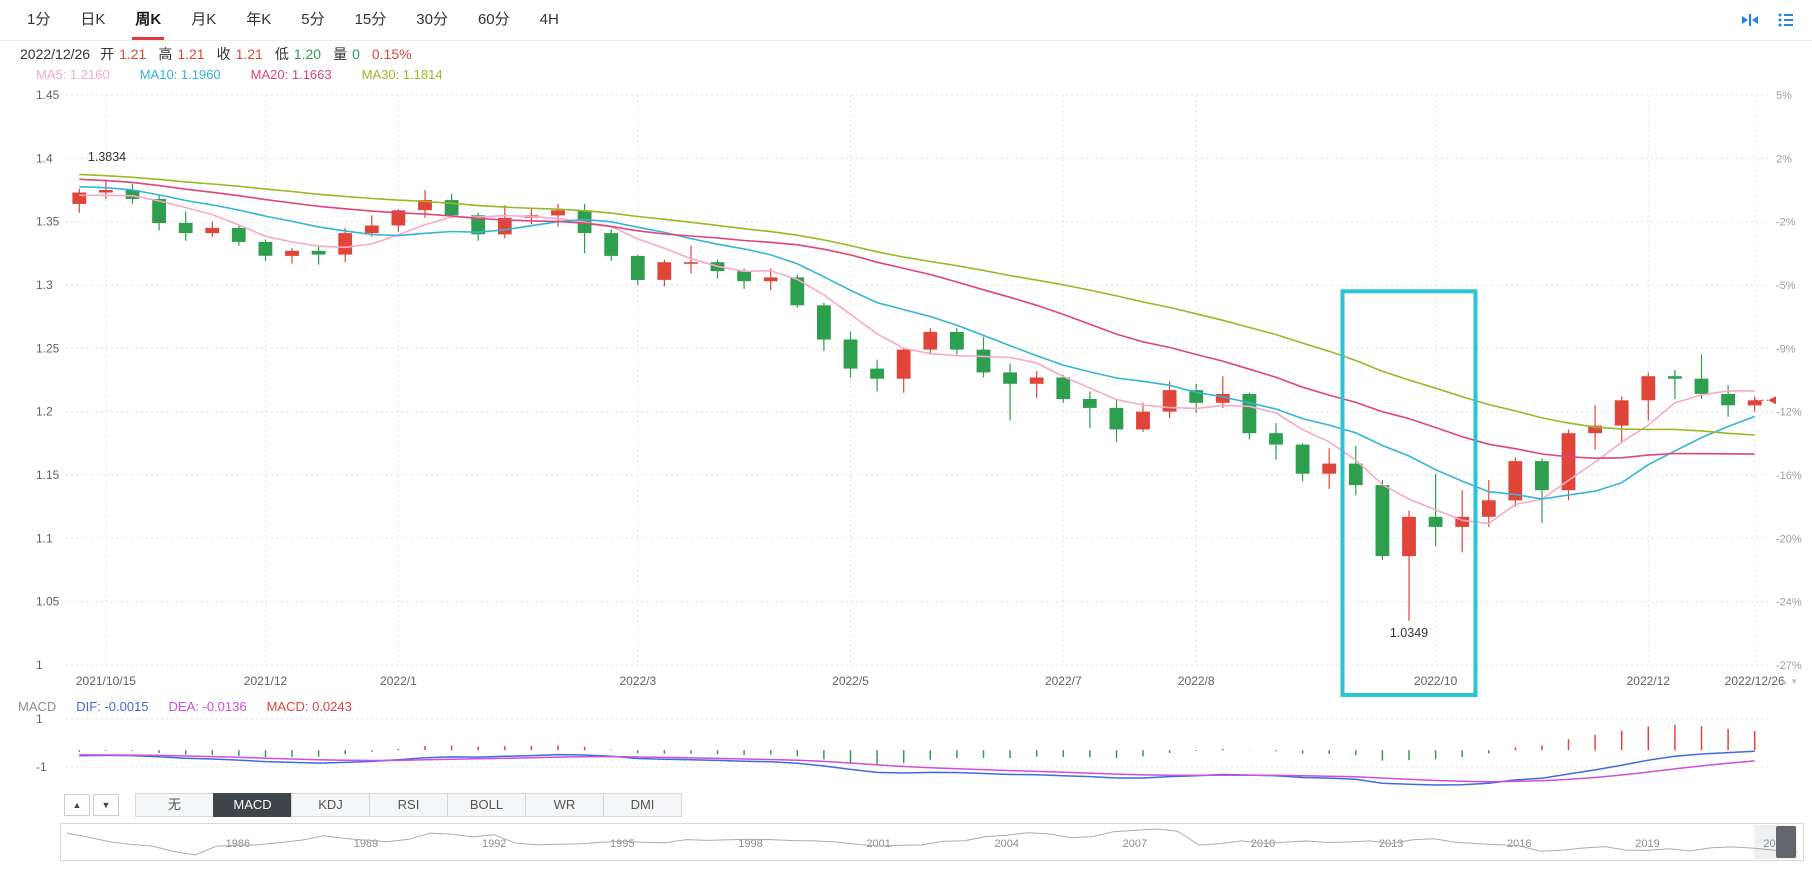 The height and width of the screenshot is (872, 1812). I want to click on price-annotation: 1.3834, so click(107, 157).